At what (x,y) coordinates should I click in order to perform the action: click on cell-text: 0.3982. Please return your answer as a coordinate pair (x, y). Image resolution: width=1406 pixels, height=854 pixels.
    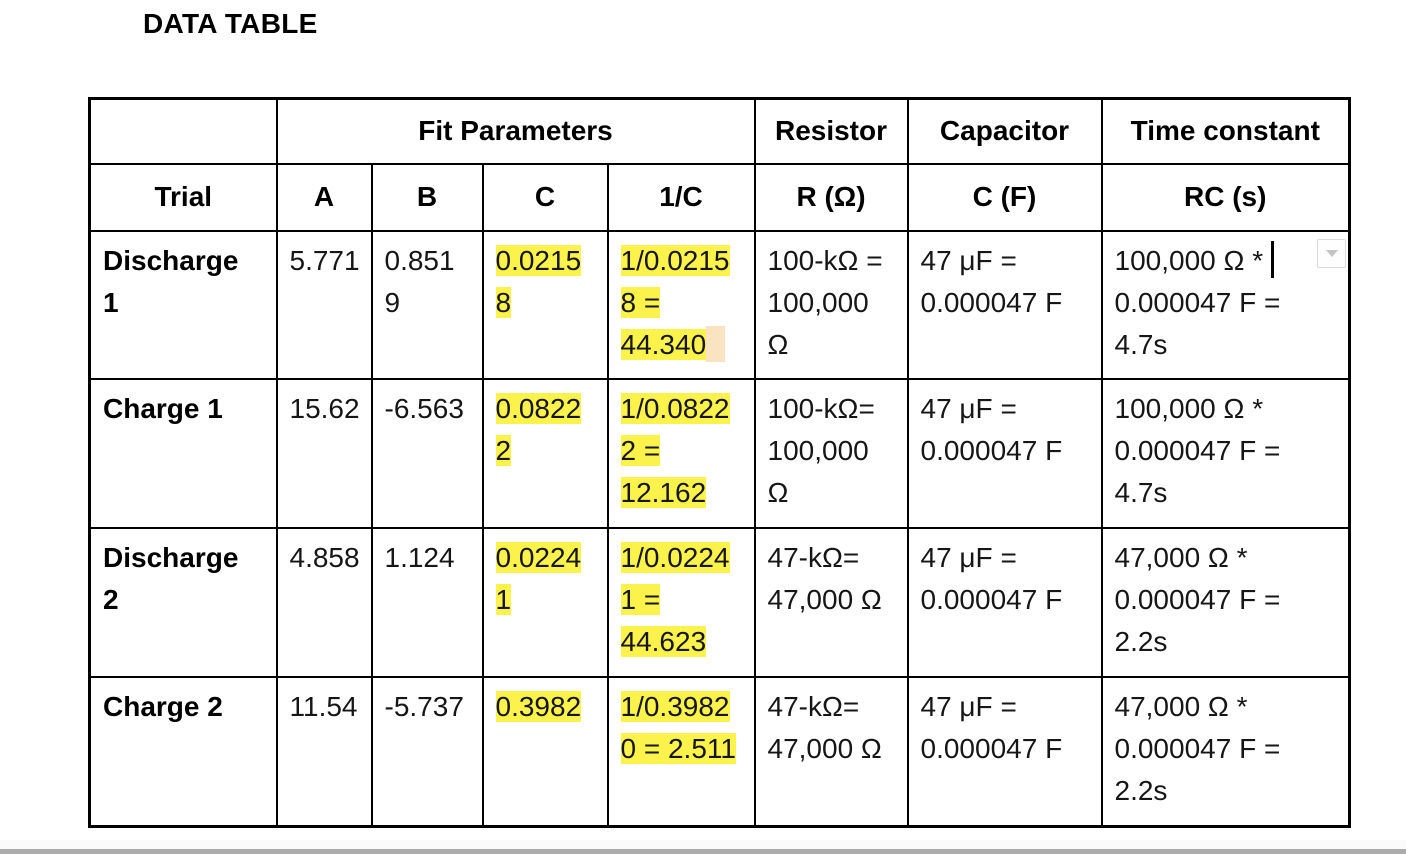
    Looking at the image, I should click on (538, 706).